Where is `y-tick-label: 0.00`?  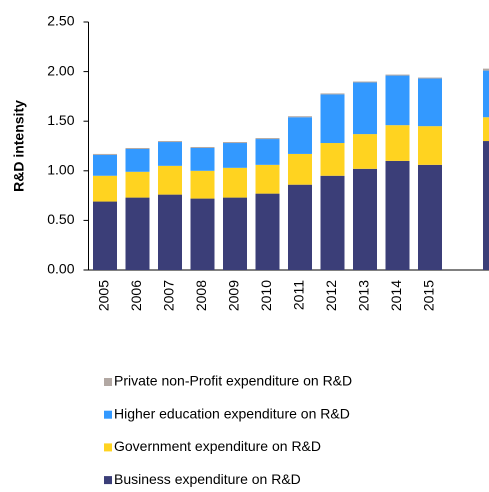
y-tick-label: 0.00 is located at coordinates (60, 269).